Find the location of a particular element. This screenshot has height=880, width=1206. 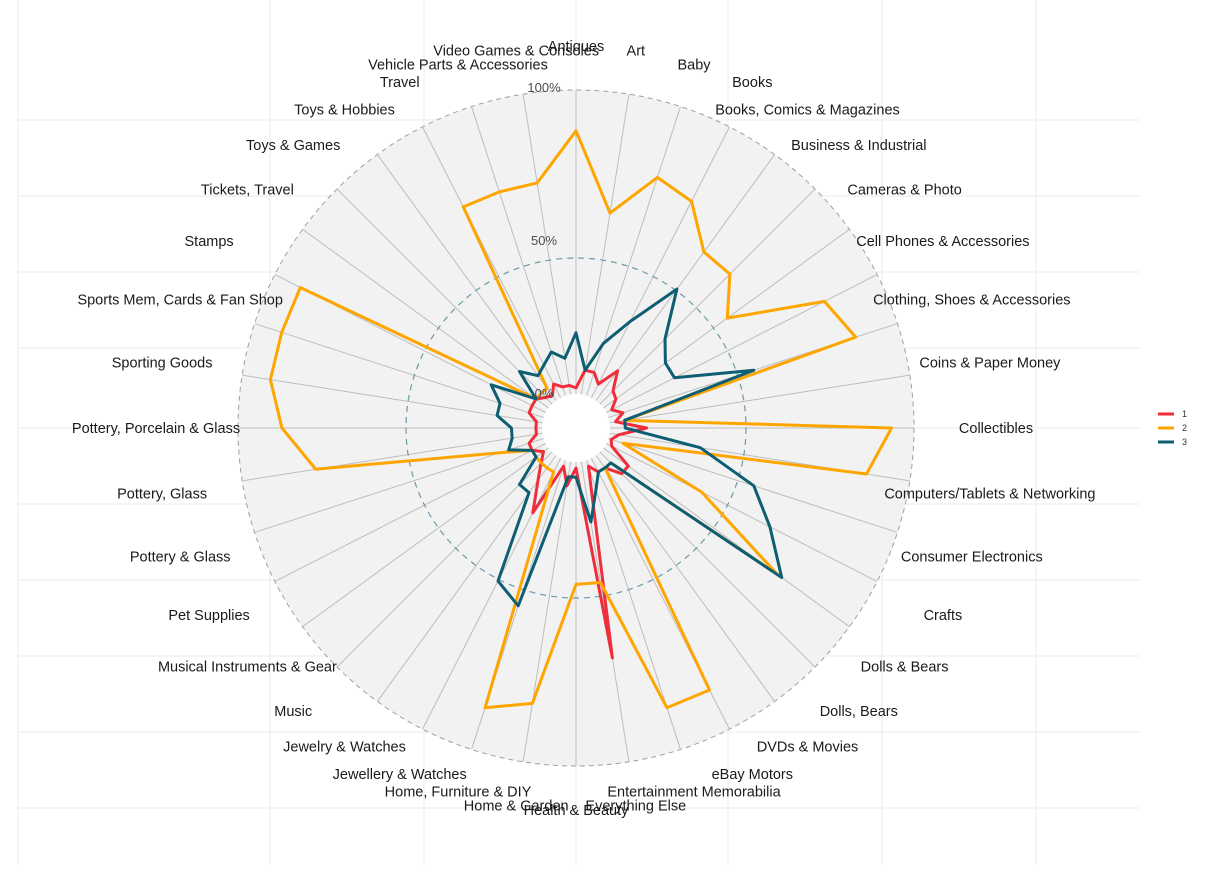

legend-label-2: 2 is located at coordinates (1184, 428).